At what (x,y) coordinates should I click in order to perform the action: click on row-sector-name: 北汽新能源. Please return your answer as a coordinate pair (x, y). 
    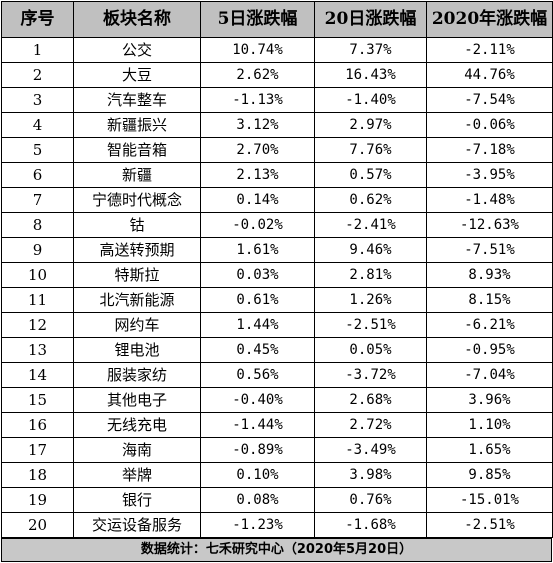
    Looking at the image, I should click on (137, 300).